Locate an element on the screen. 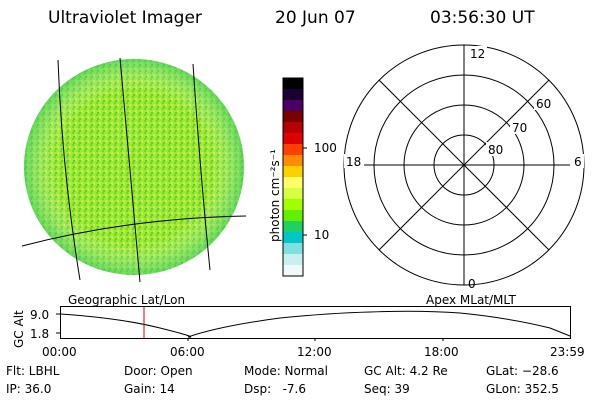 The image size is (600, 400). timeline-x-tick-1800: 18:00 is located at coordinates (441, 352).